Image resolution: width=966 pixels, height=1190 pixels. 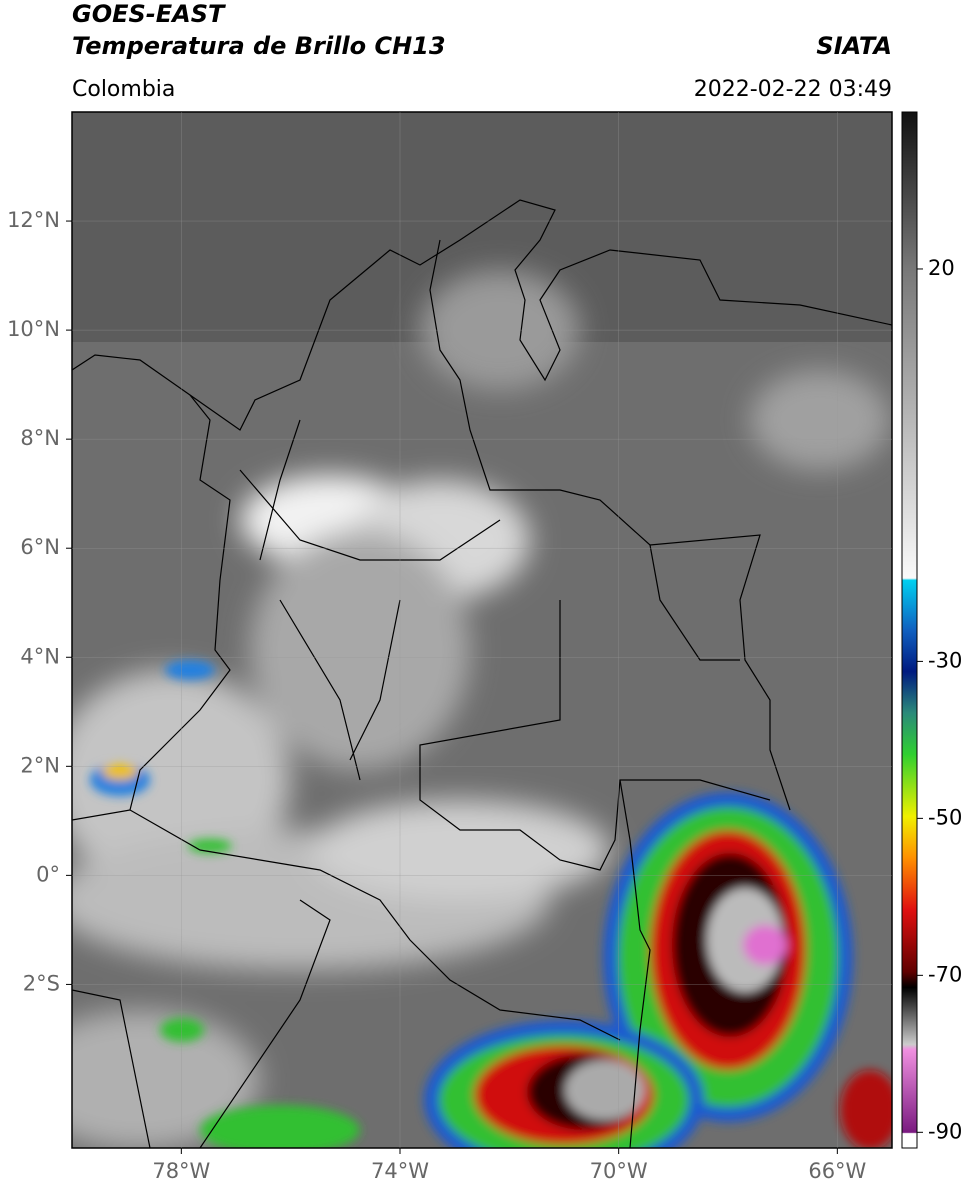 What do you see at coordinates (181, 1171) in the screenshot?
I see `x-tick-label: 78°W` at bounding box center [181, 1171].